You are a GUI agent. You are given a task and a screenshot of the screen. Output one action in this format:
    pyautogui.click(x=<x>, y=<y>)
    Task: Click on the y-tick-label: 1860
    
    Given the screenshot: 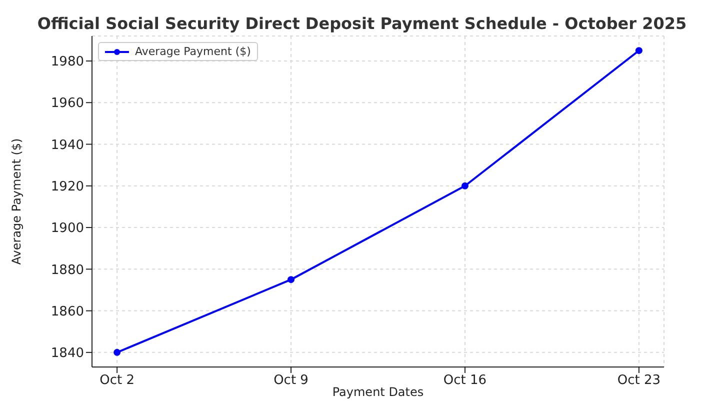 What is the action you would take?
    pyautogui.click(x=67, y=312)
    